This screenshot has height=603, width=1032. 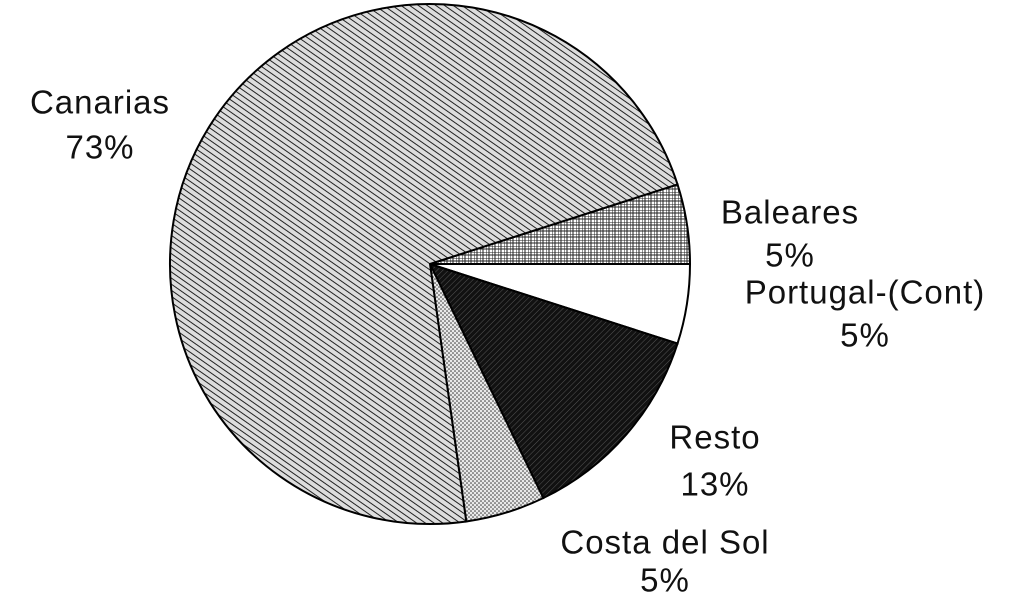 What do you see at coordinates (714, 484) in the screenshot?
I see `slice-value-label: 13%` at bounding box center [714, 484].